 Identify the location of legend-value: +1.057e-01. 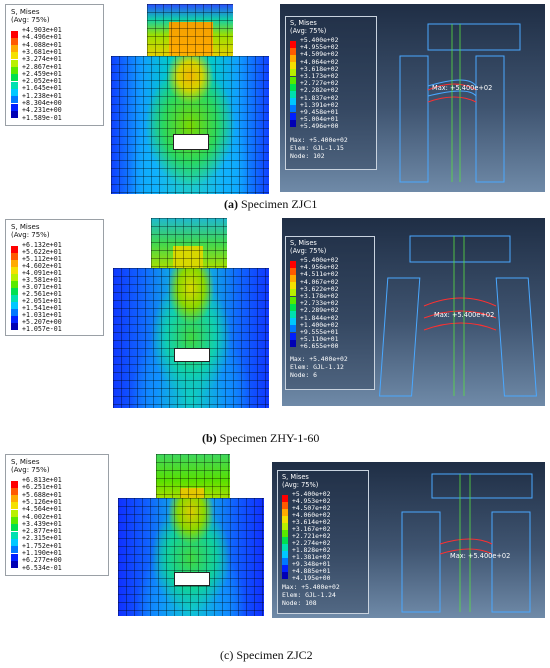
(42, 329).